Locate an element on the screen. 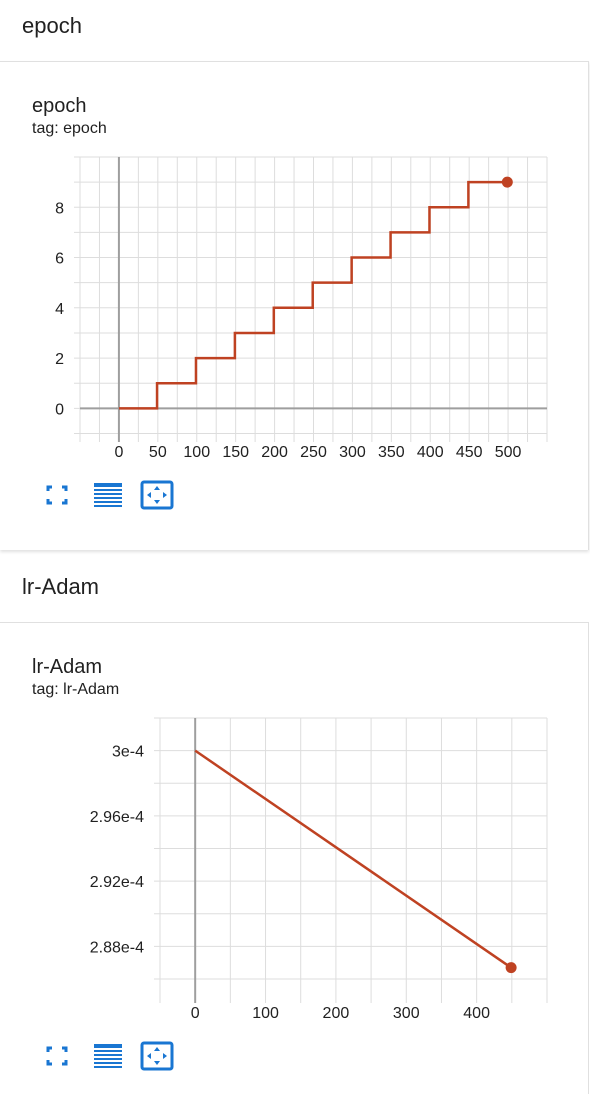 This screenshot has width=590, height=1094. y-tick-label: 0 is located at coordinates (59, 409).